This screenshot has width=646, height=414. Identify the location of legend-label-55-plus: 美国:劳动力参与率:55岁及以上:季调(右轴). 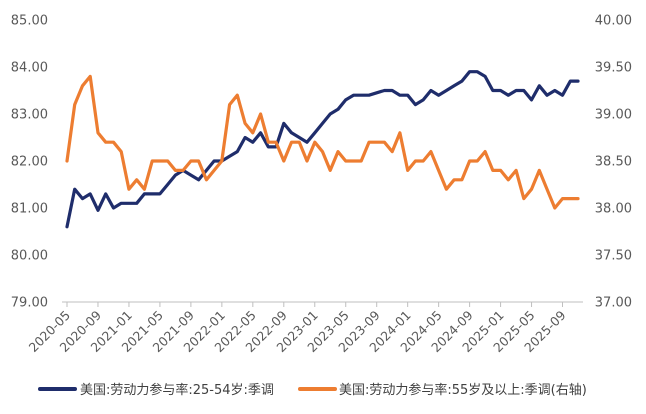
(463, 390).